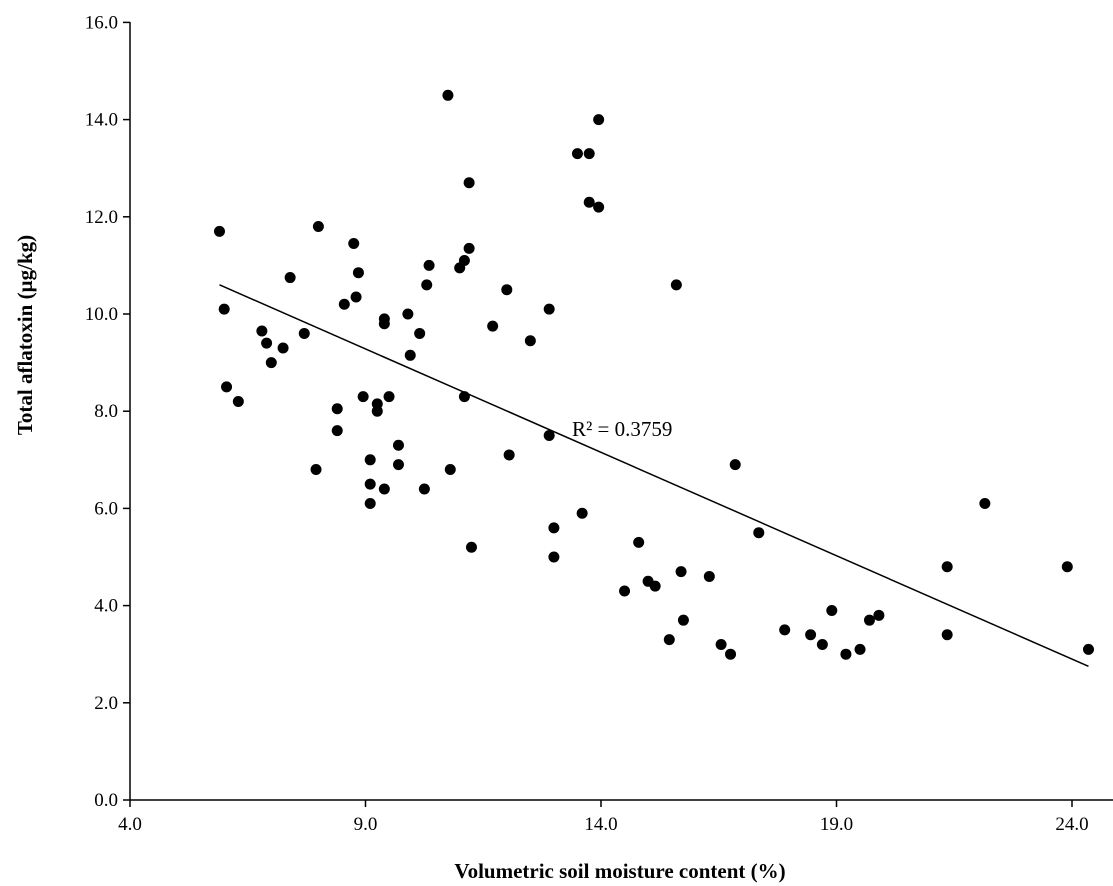 The width and height of the screenshot is (1113, 886). What do you see at coordinates (101, 314) in the screenshot?
I see `y-tick-label: 10.0` at bounding box center [101, 314].